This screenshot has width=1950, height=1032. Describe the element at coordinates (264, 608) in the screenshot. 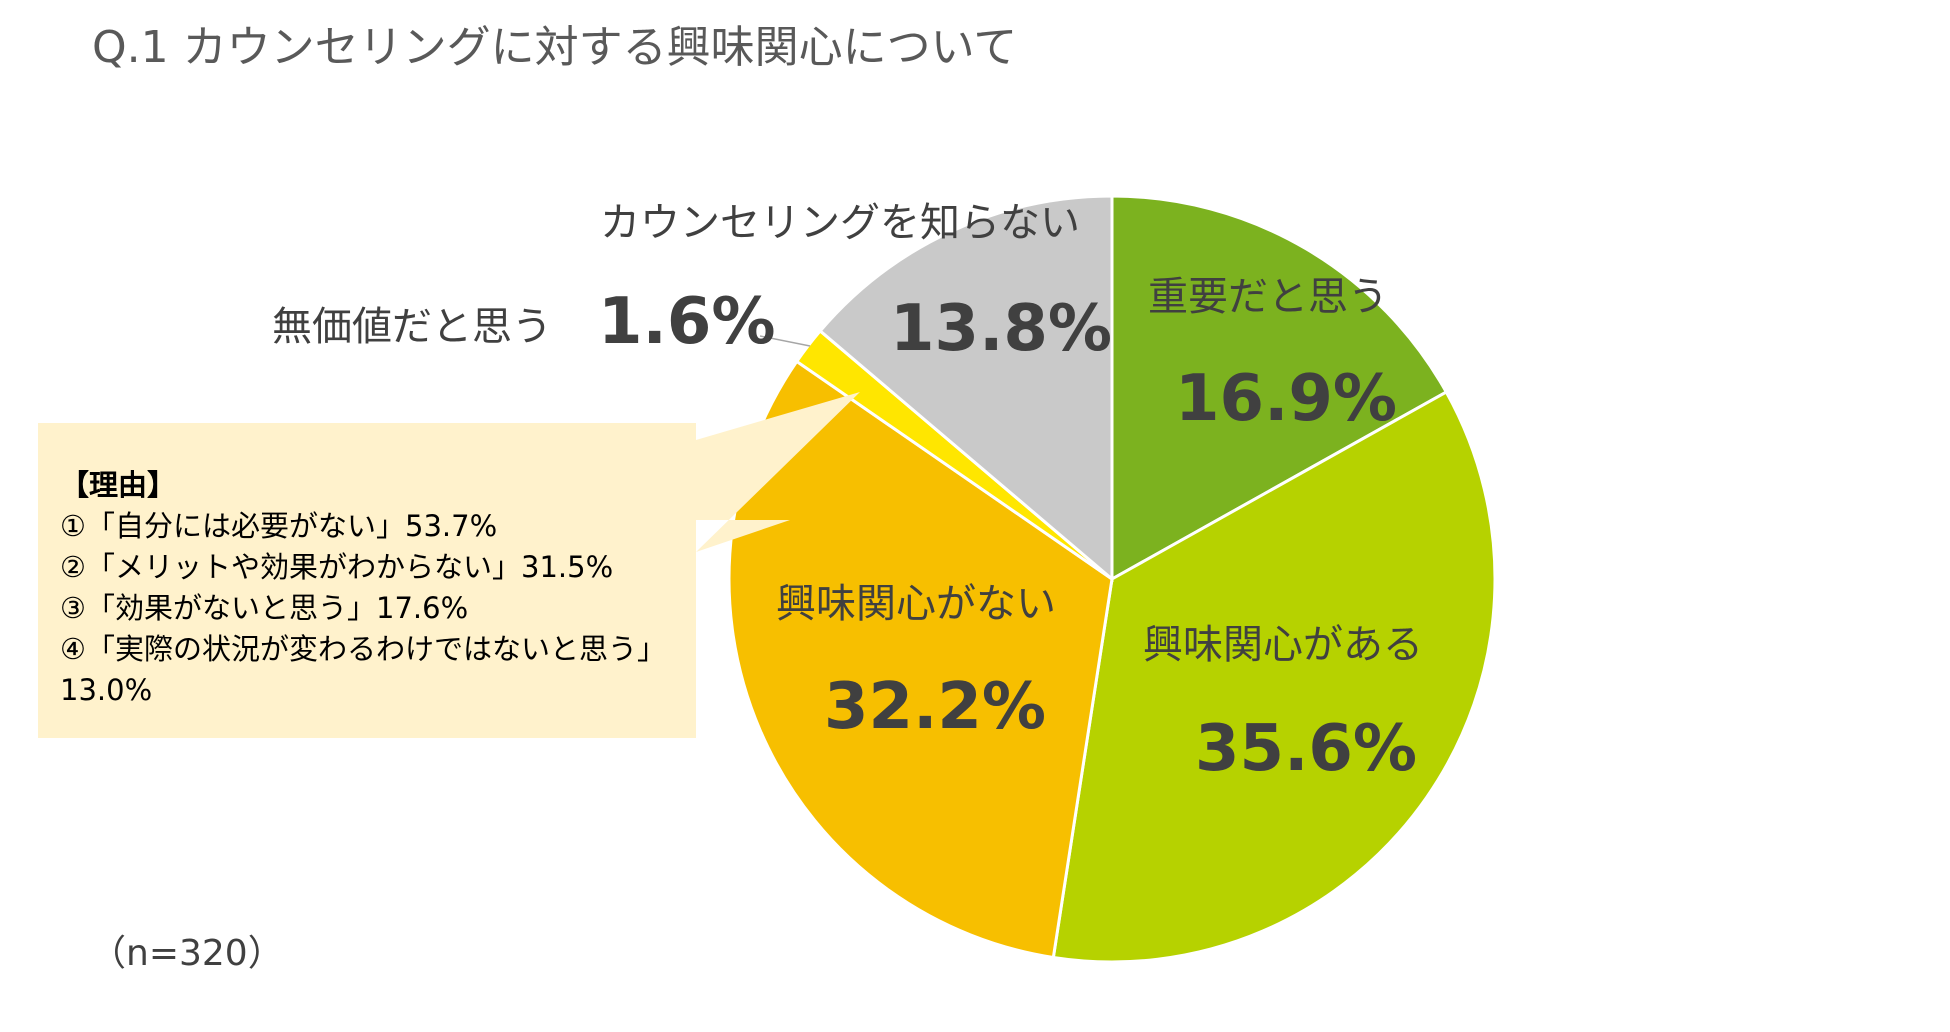

I see `reason-item-3: ③「効果がないと思う」17.6%` at that location.